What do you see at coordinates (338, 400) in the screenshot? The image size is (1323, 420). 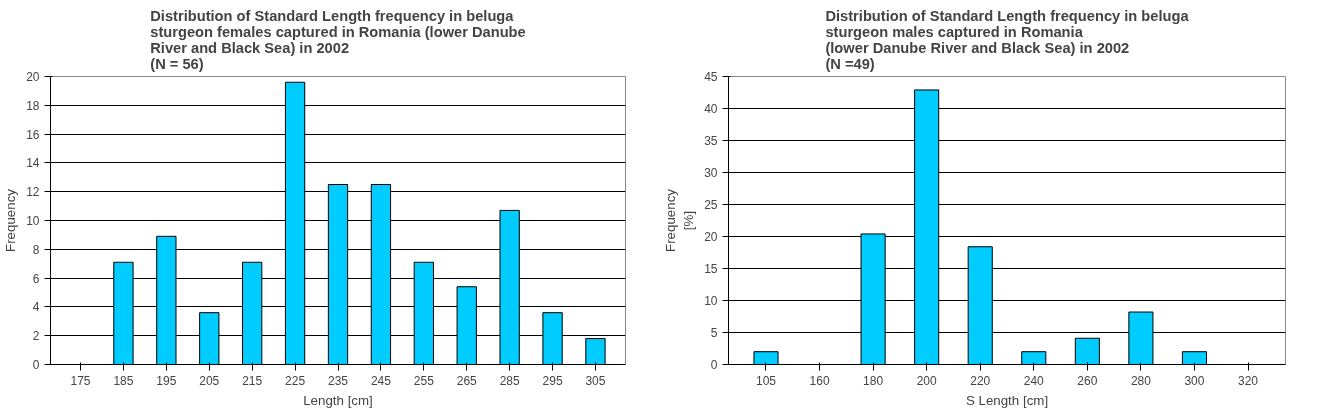 I see `x-axis-title: Length [cm]` at bounding box center [338, 400].